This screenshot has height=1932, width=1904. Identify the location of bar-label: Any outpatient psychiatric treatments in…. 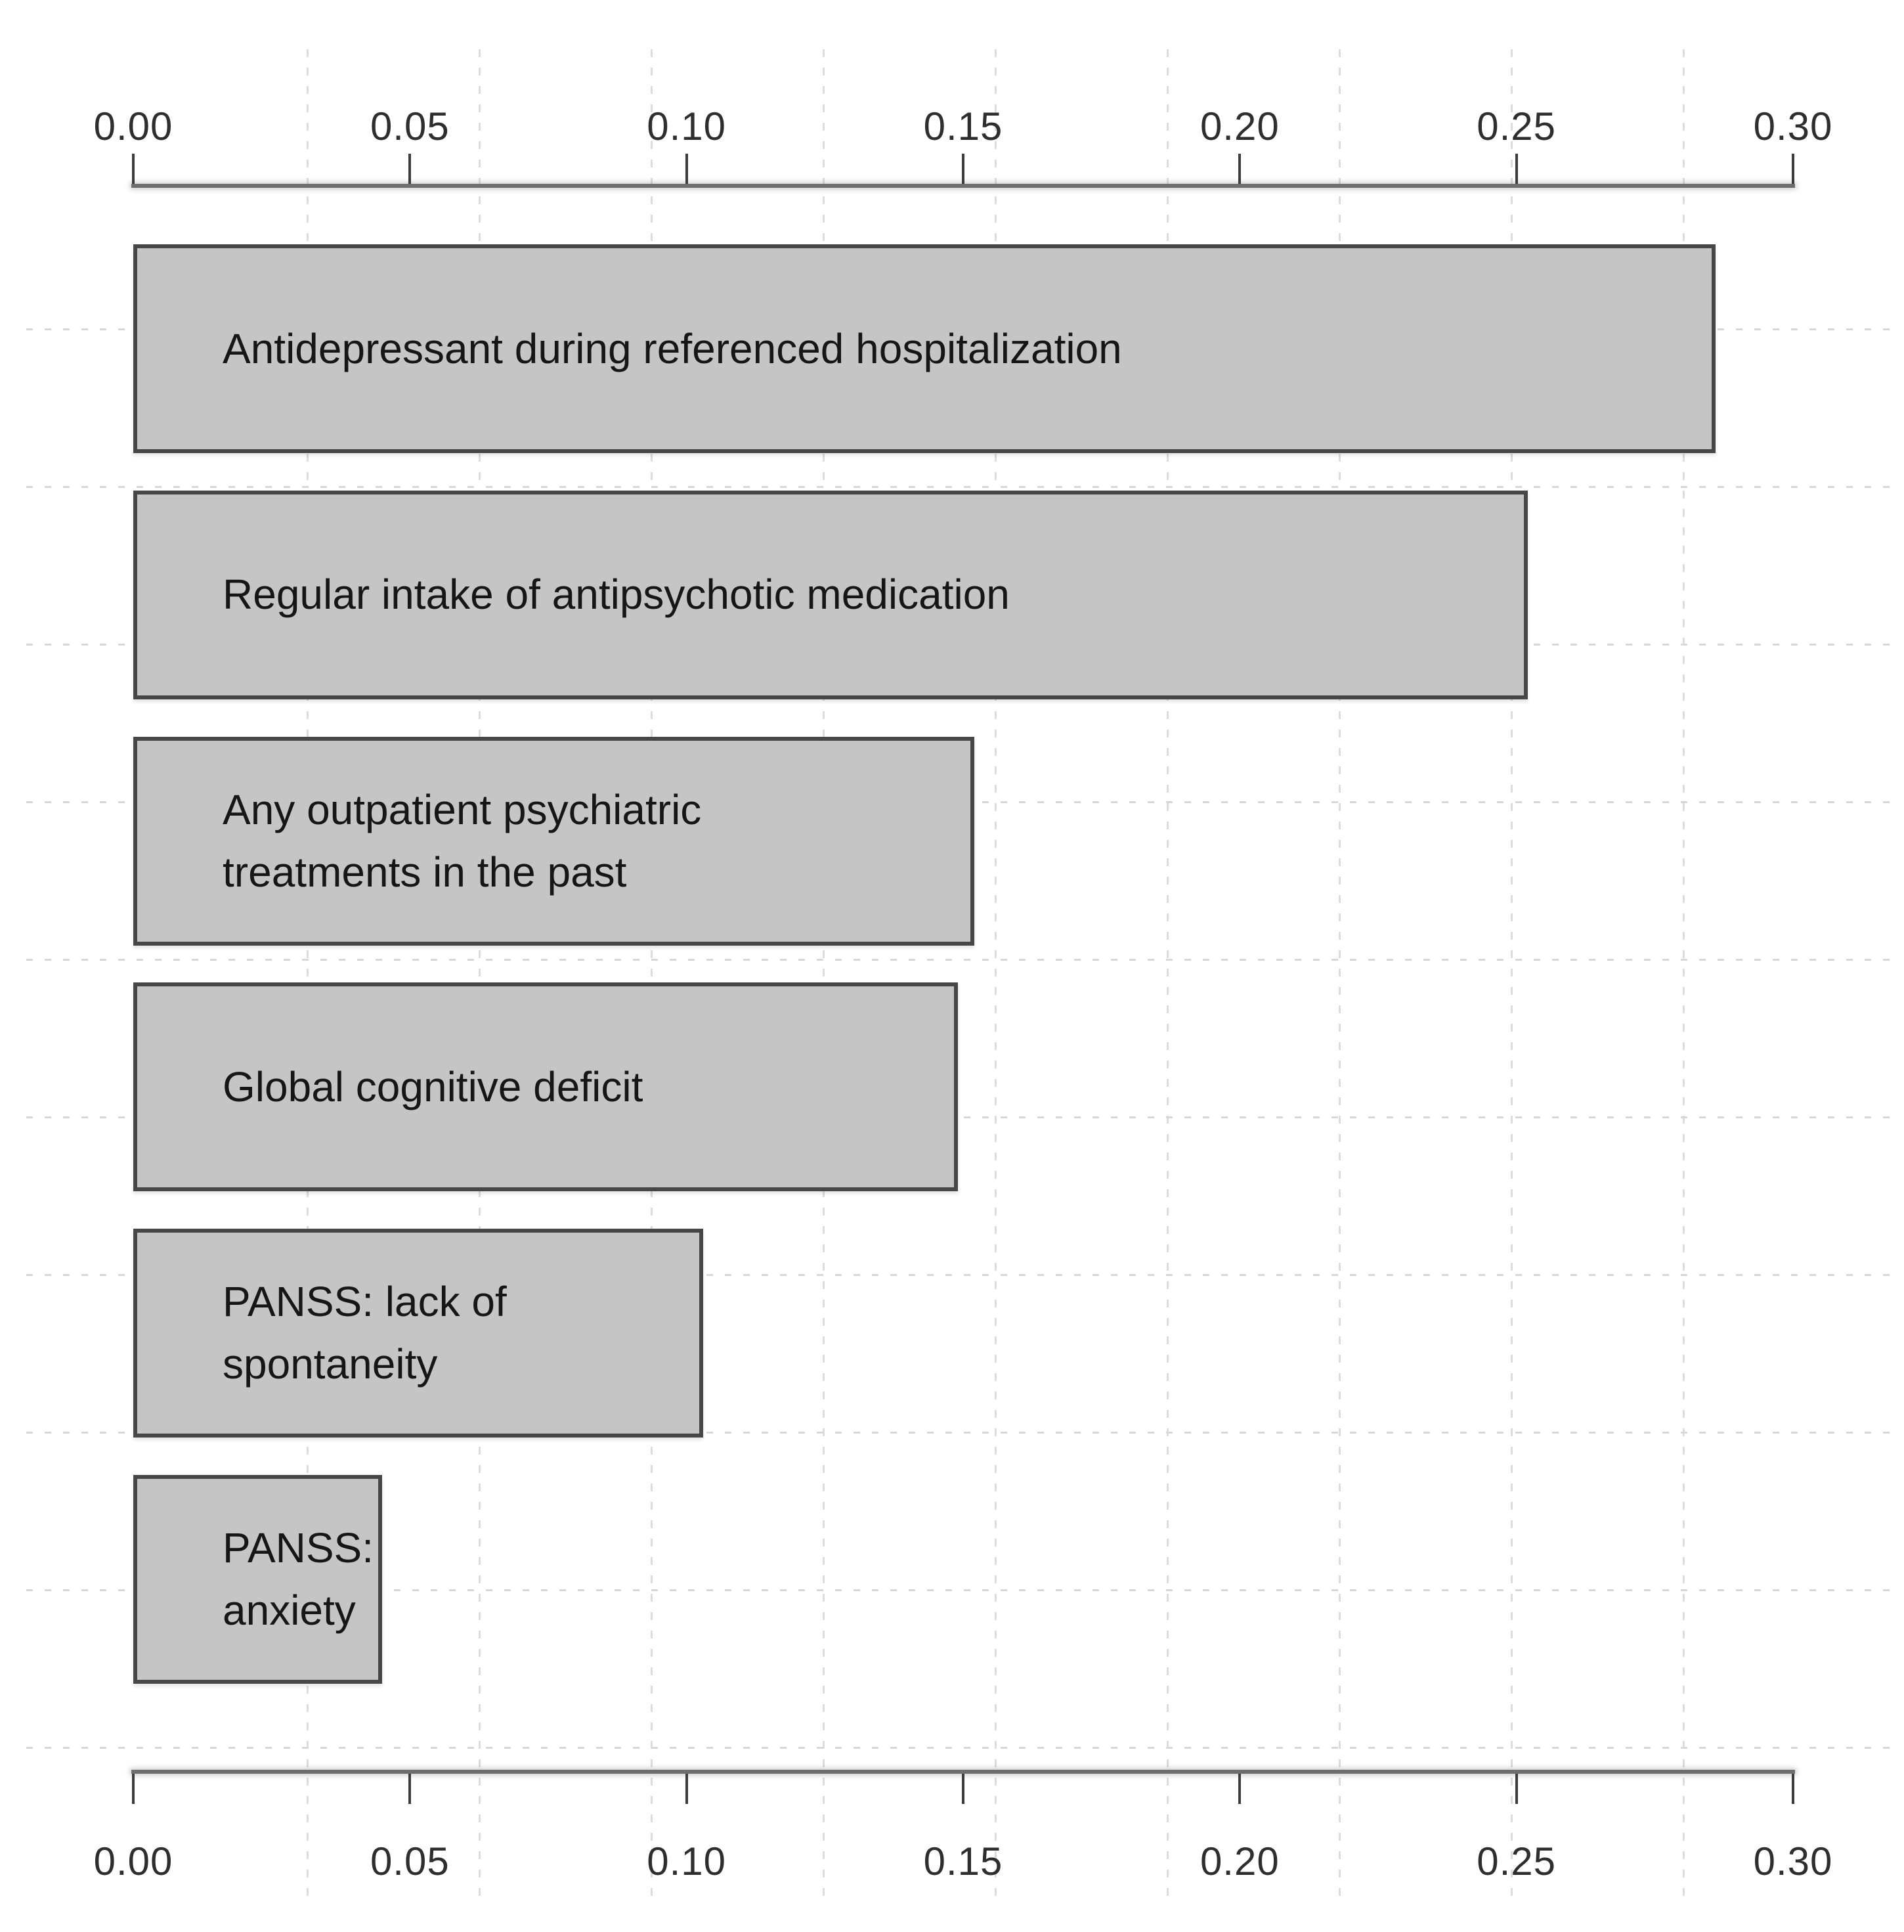
(462, 840).